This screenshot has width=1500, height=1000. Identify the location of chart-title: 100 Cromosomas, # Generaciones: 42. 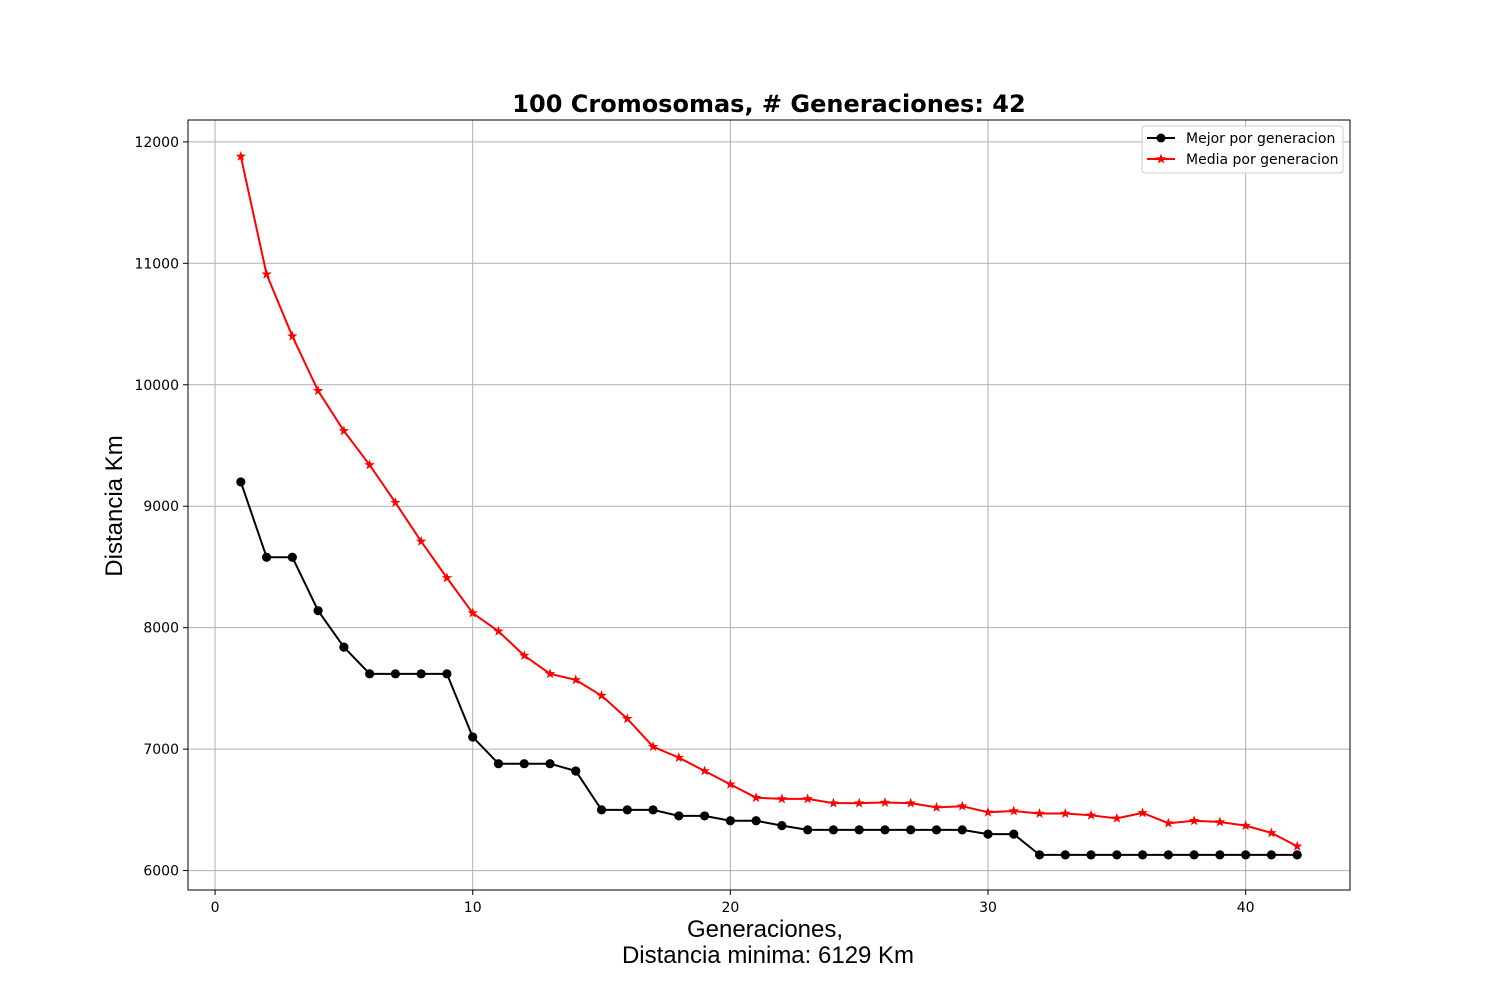
(768, 104).